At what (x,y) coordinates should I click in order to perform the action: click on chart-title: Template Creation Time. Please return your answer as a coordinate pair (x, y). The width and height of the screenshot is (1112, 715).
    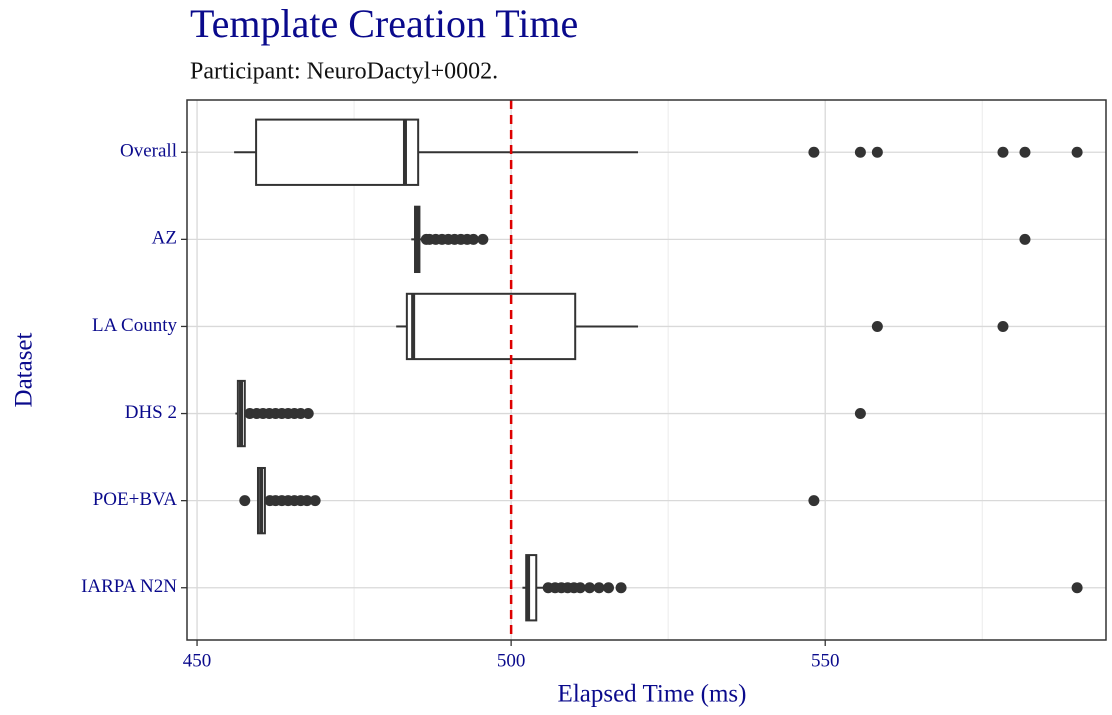
    Looking at the image, I should click on (384, 23).